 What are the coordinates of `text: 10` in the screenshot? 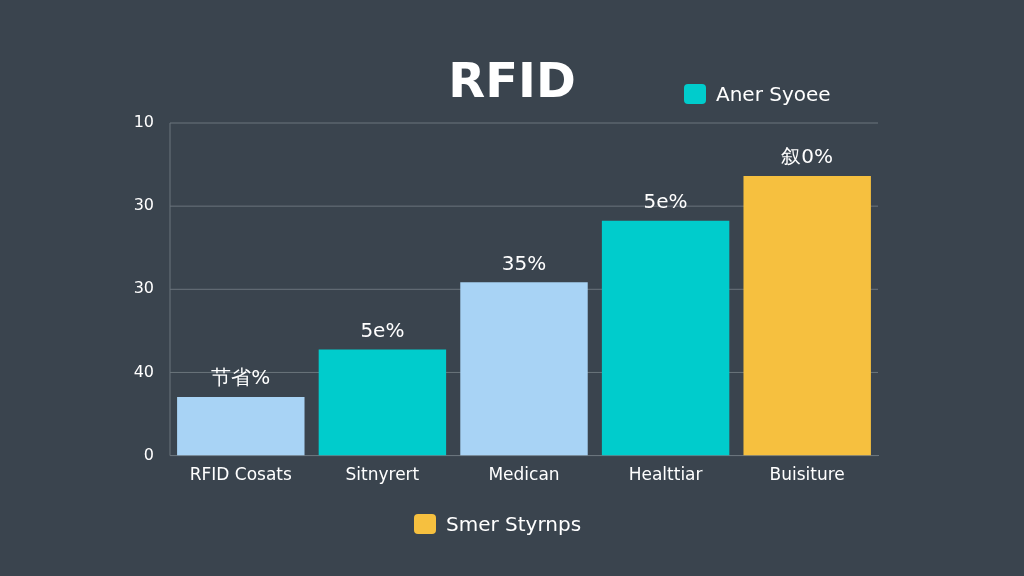 It's located at (143, 122).